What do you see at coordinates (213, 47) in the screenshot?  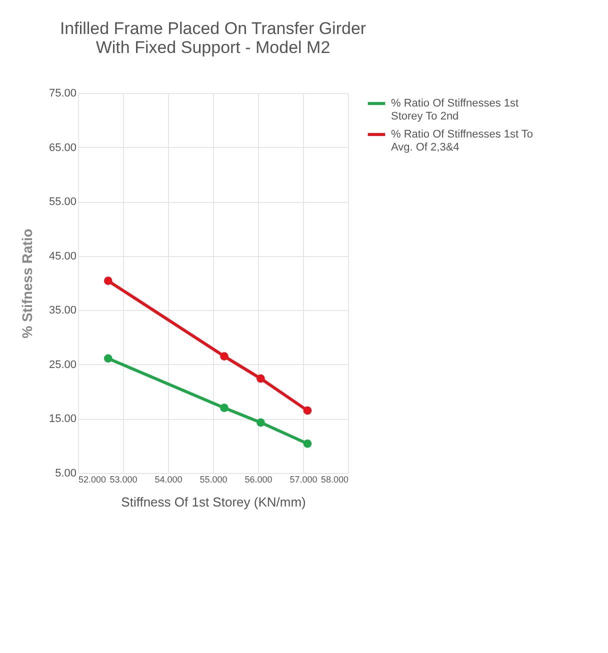 I see `text: With Fixed Support - Model M2` at bounding box center [213, 47].